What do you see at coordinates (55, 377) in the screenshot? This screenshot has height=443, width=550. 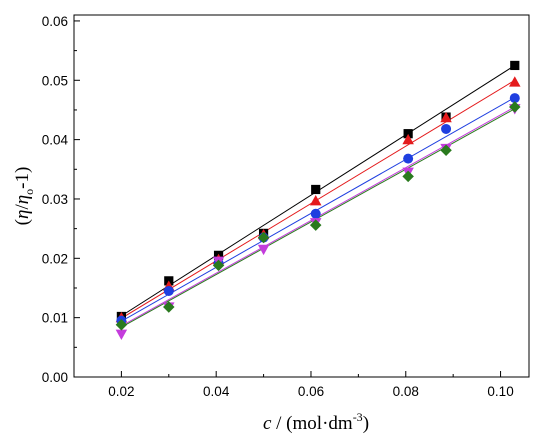 I see `y-tick-label: 0.00` at bounding box center [55, 377].